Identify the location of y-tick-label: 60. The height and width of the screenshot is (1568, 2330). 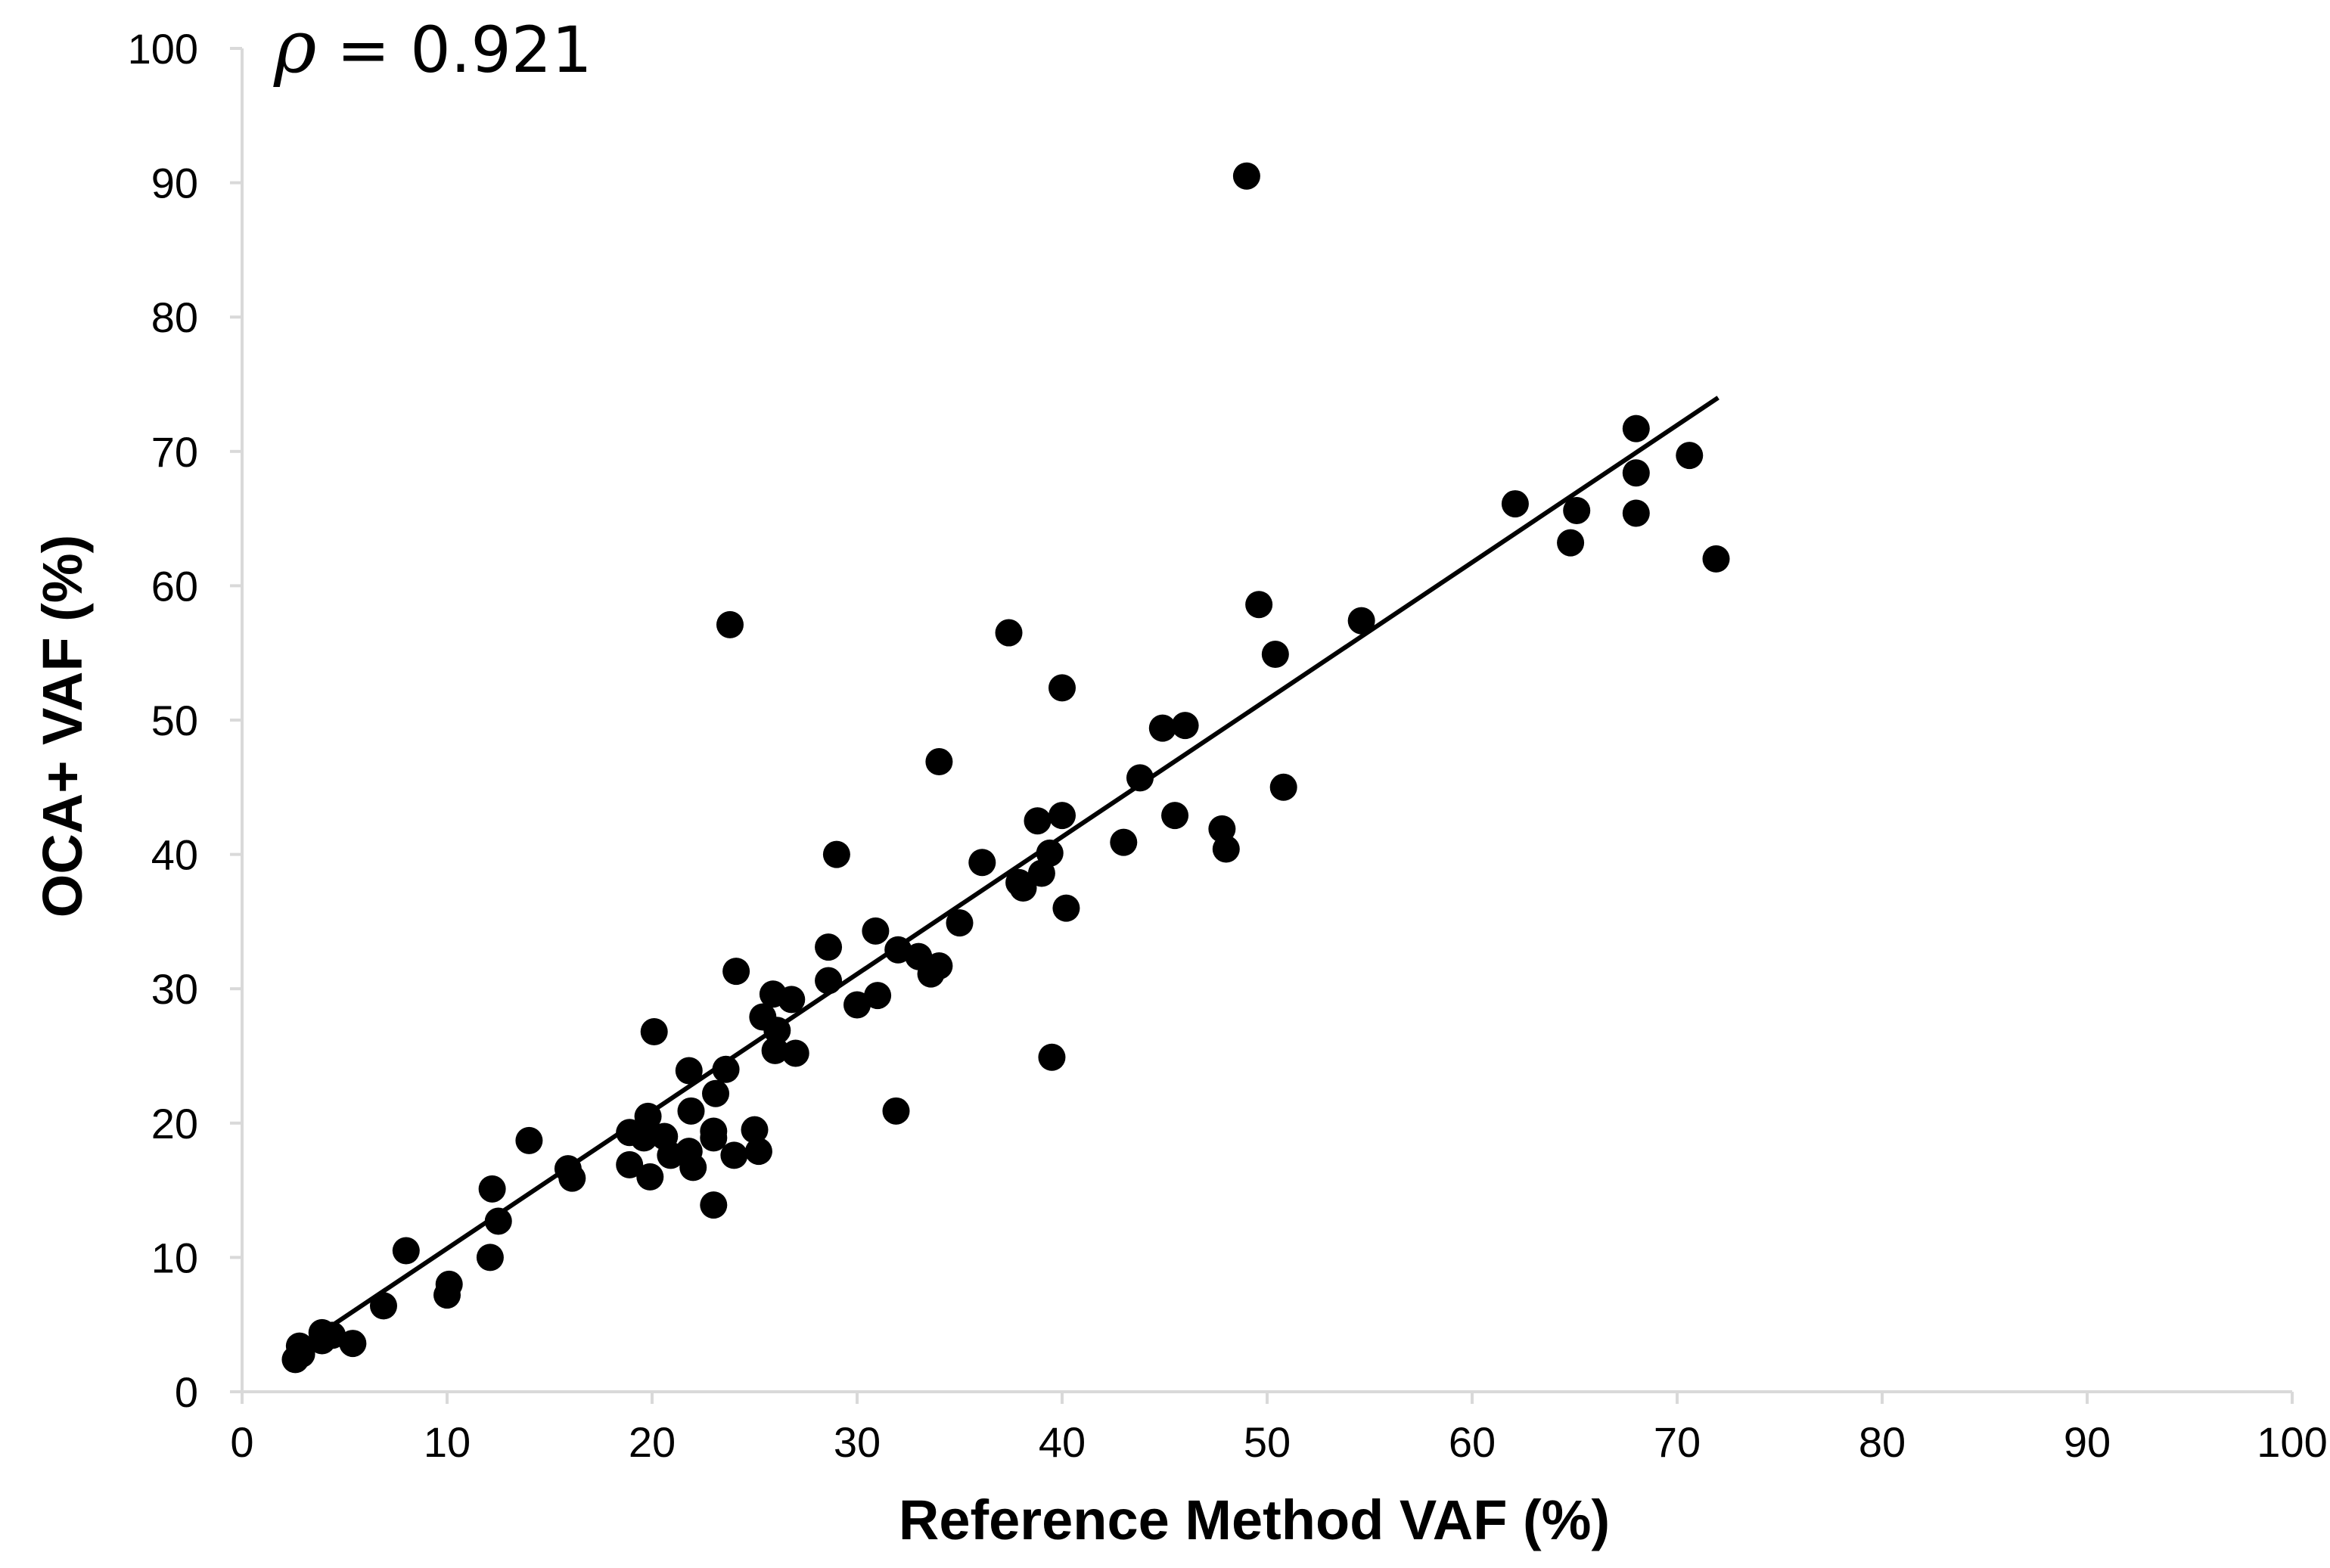
(174, 586).